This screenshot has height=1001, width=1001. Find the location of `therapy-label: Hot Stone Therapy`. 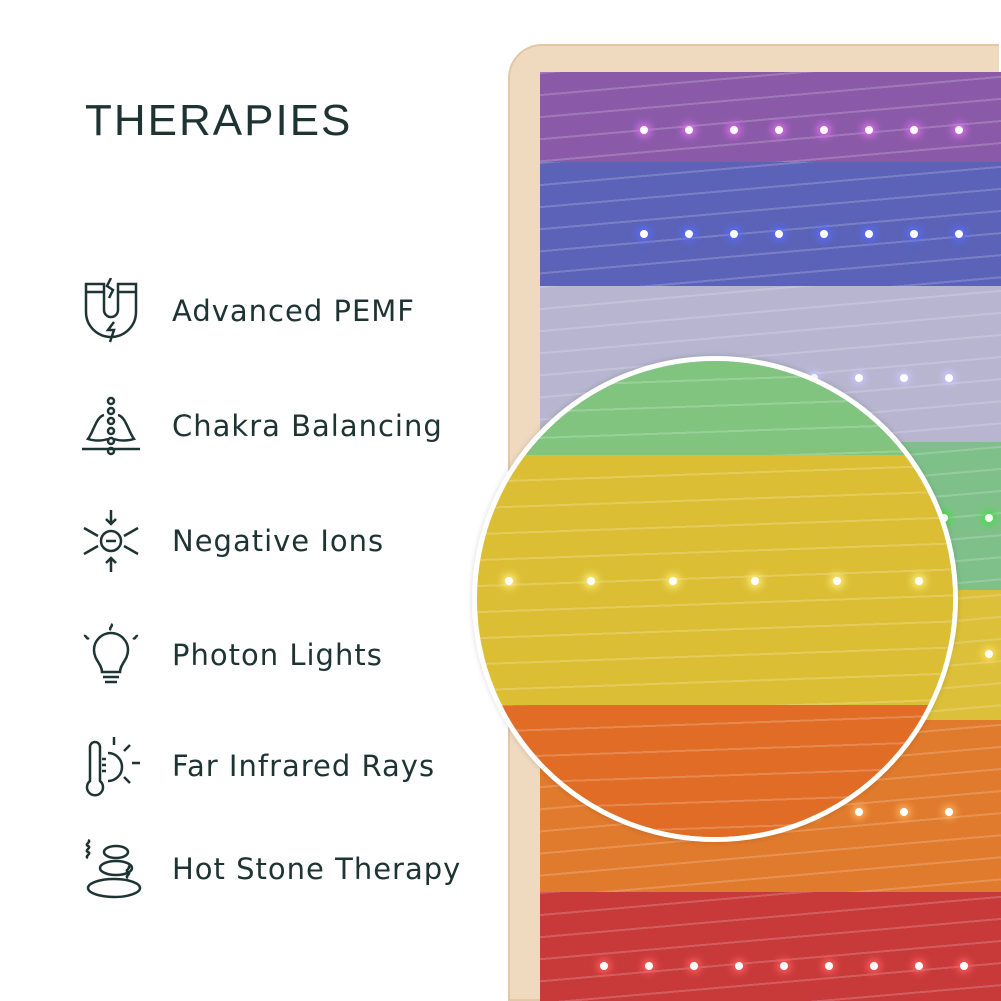

therapy-label: Hot Stone Therapy is located at coordinates (317, 869).